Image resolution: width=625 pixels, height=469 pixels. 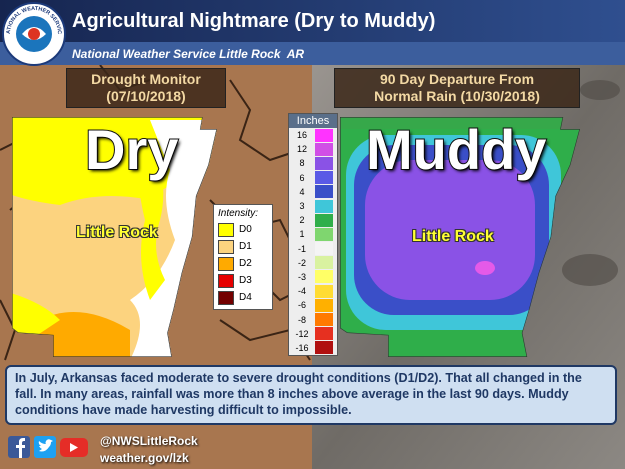 I want to click on magenta, so click(x=485, y=268).